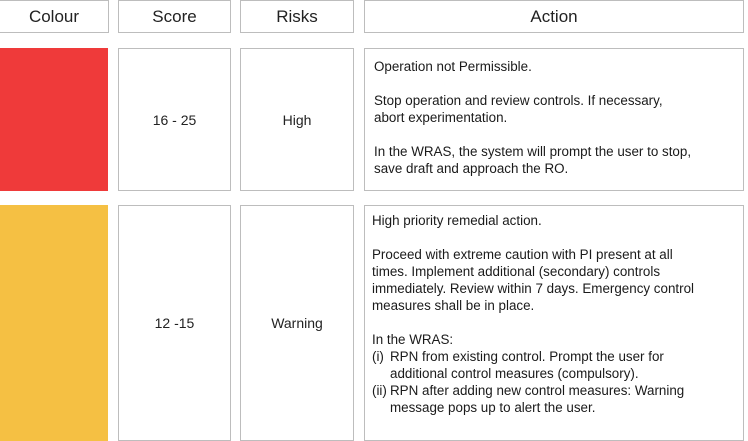 The width and height of the screenshot is (748, 441). What do you see at coordinates (554, 16) in the screenshot?
I see `header-action: Action` at bounding box center [554, 16].